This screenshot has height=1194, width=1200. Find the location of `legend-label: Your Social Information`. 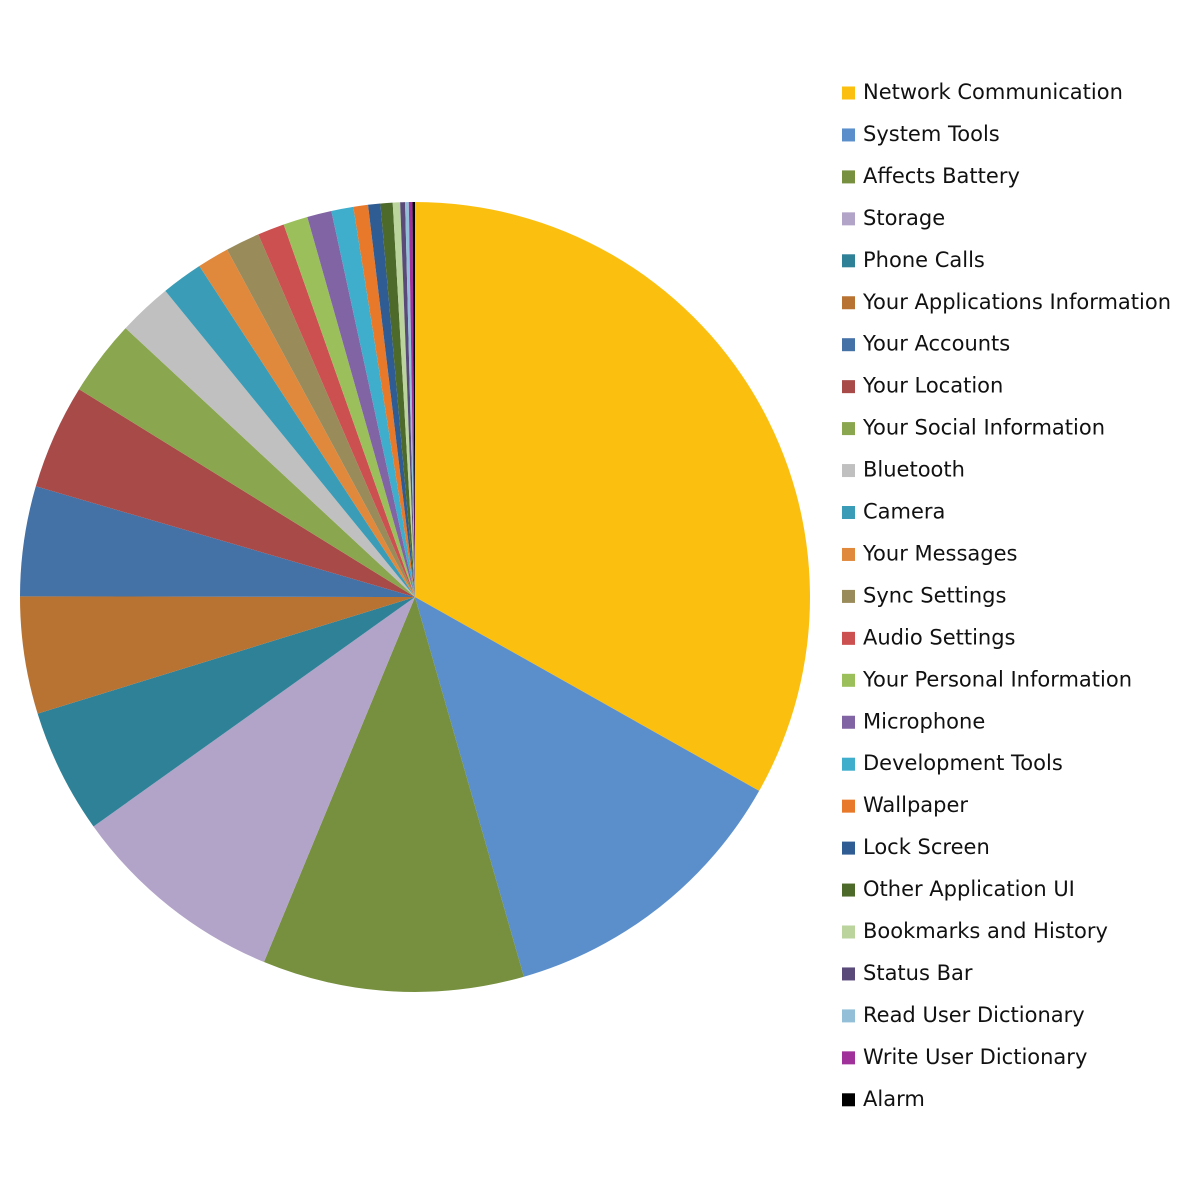

legend-label: Your Social Information is located at coordinates (983, 428).